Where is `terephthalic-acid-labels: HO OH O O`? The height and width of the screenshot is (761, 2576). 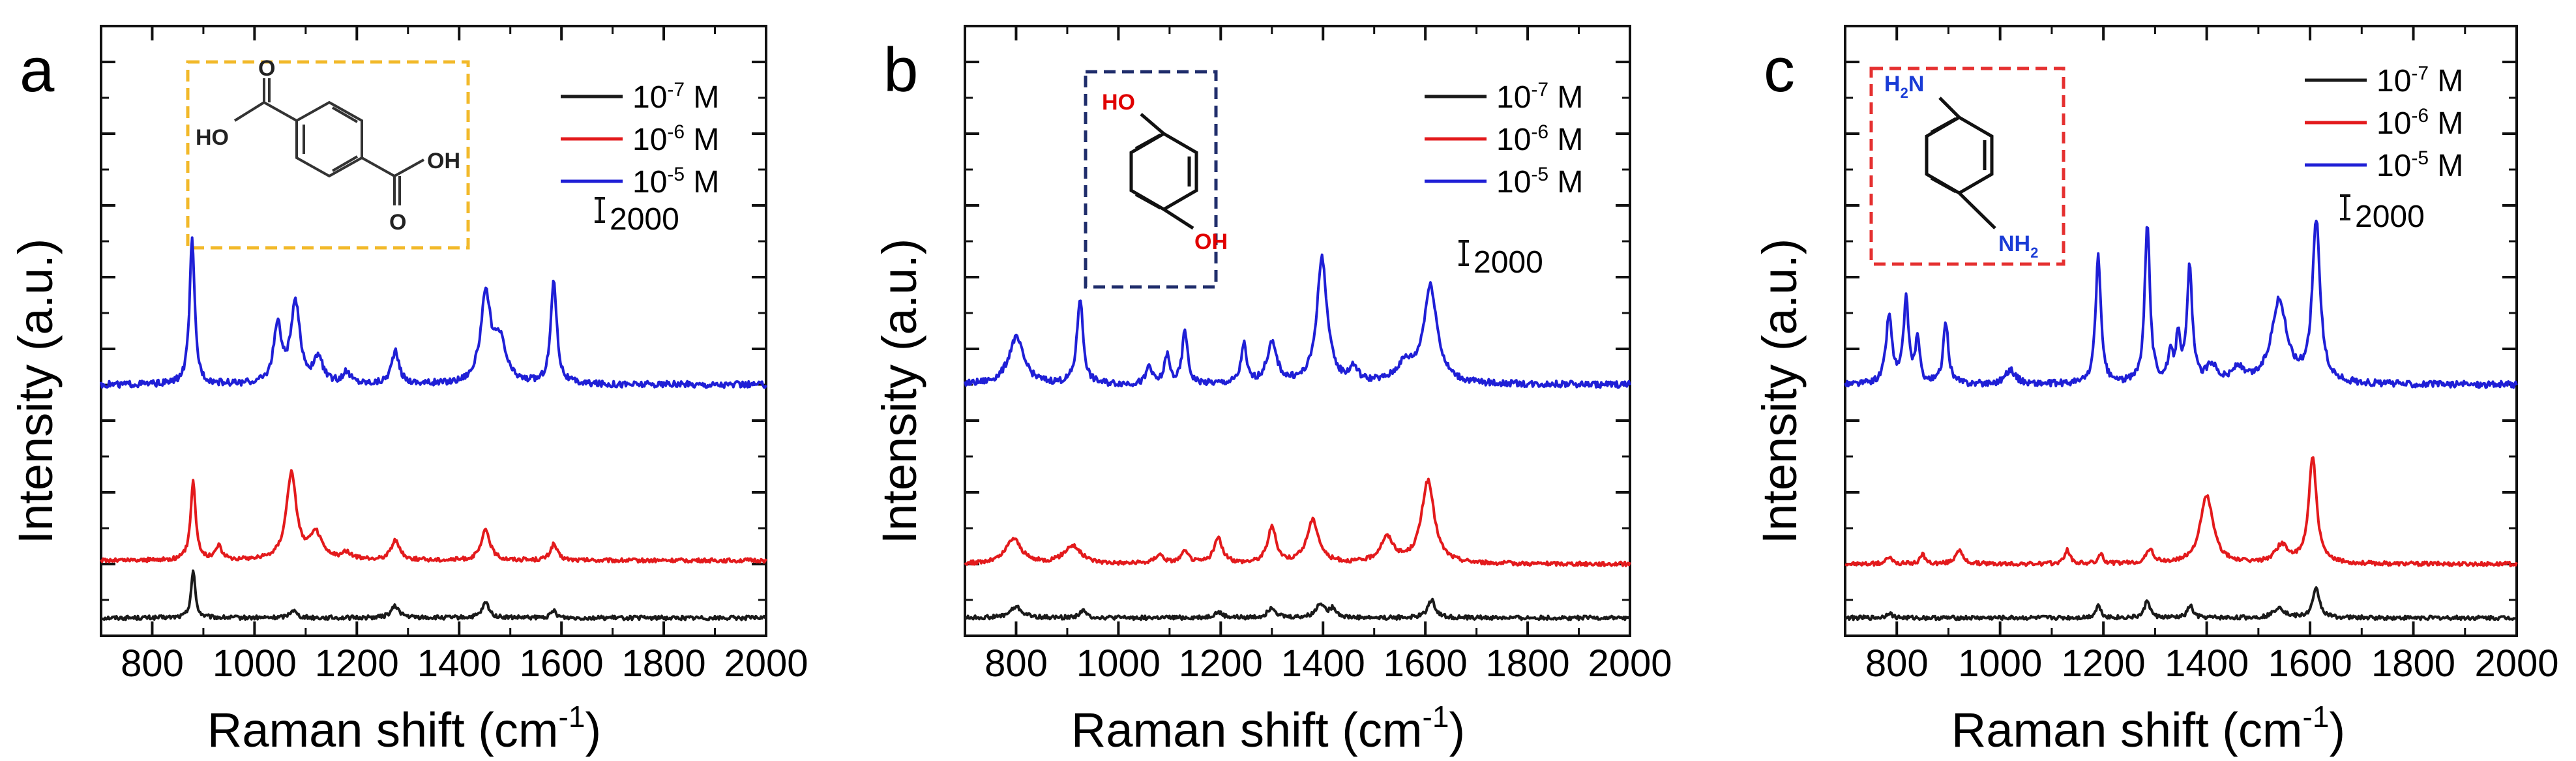
terephthalic-acid-labels: HO OH O O is located at coordinates (328, 145).